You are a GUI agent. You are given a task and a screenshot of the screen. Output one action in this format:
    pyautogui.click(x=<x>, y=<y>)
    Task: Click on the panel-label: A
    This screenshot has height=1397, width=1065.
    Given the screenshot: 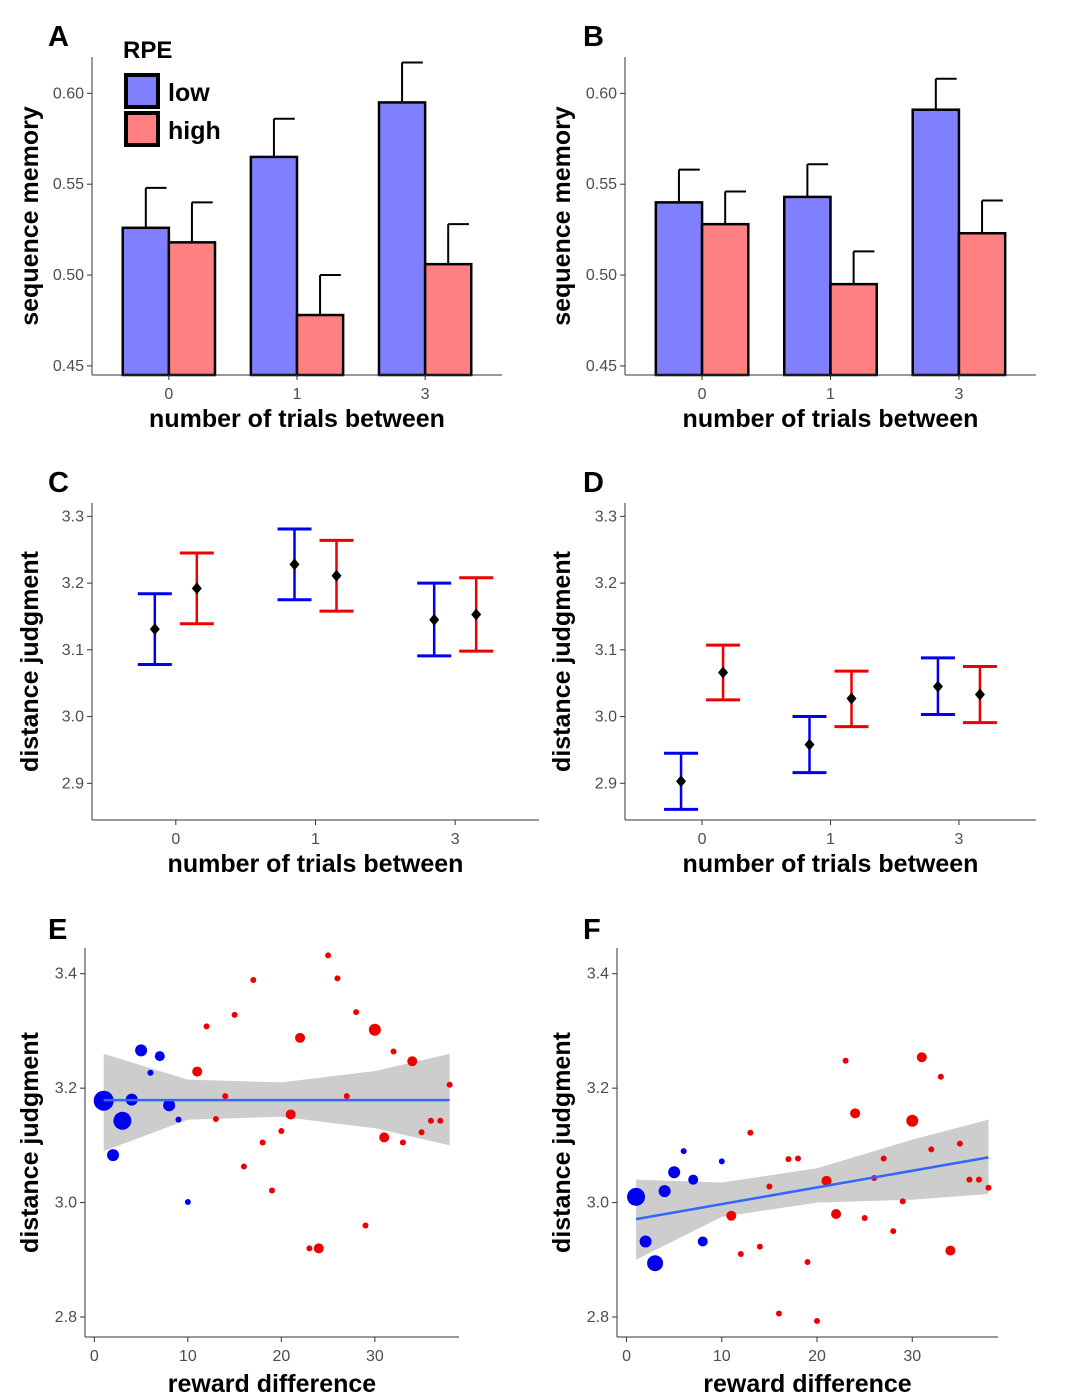 What is the action you would take?
    pyautogui.click(x=58, y=37)
    